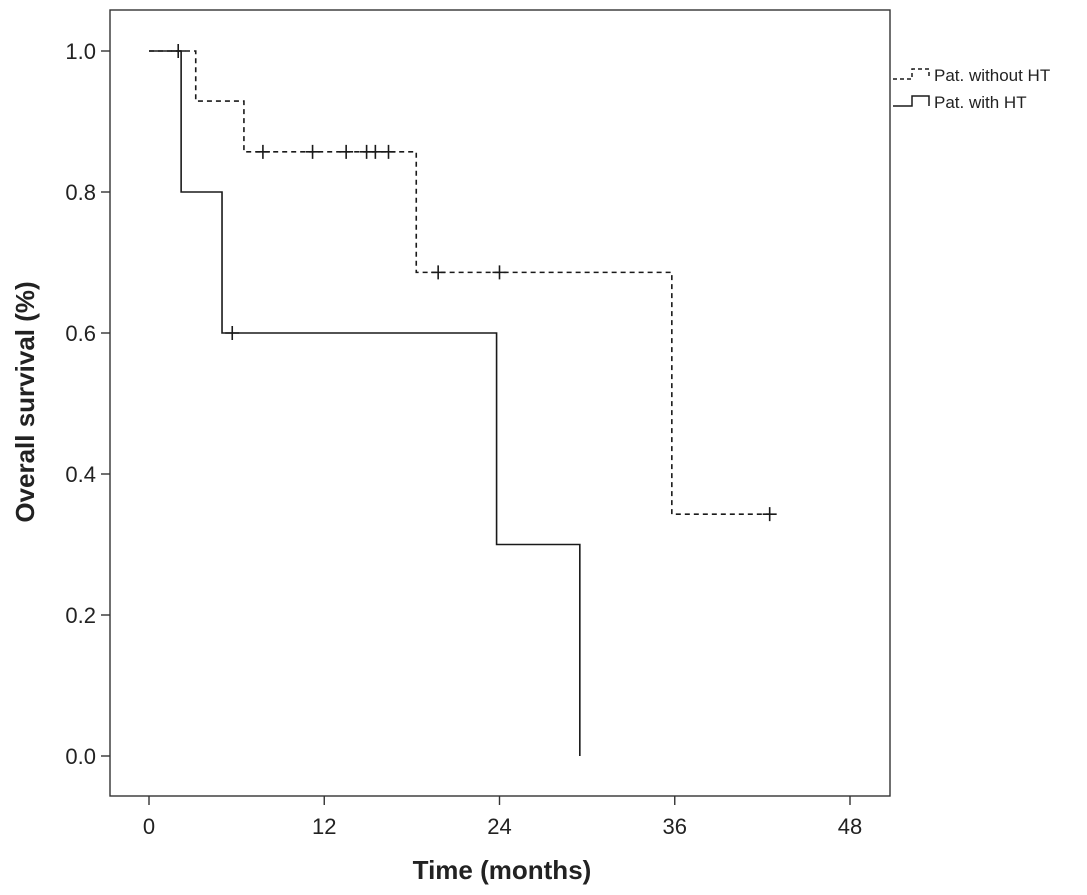 Image resolution: width=1087 pixels, height=895 pixels. What do you see at coordinates (80, 192) in the screenshot?
I see `y-tick-label: 0.8` at bounding box center [80, 192].